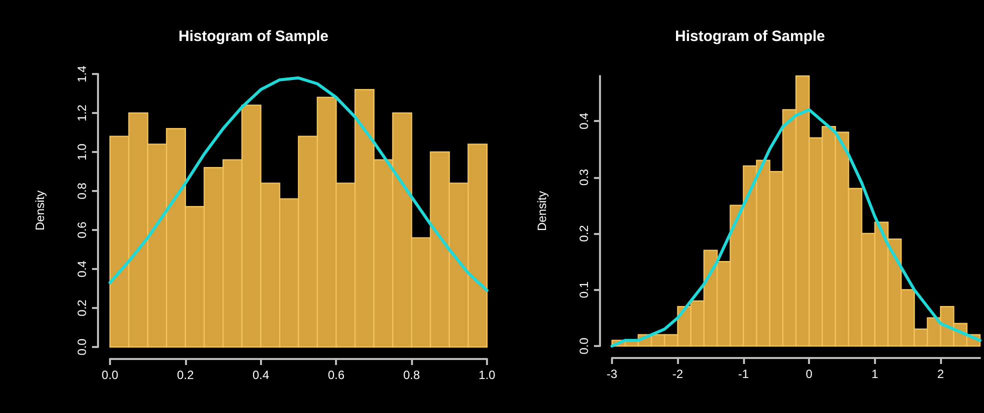  What do you see at coordinates (612, 374) in the screenshot?
I see `x-tick-label: -3` at bounding box center [612, 374].